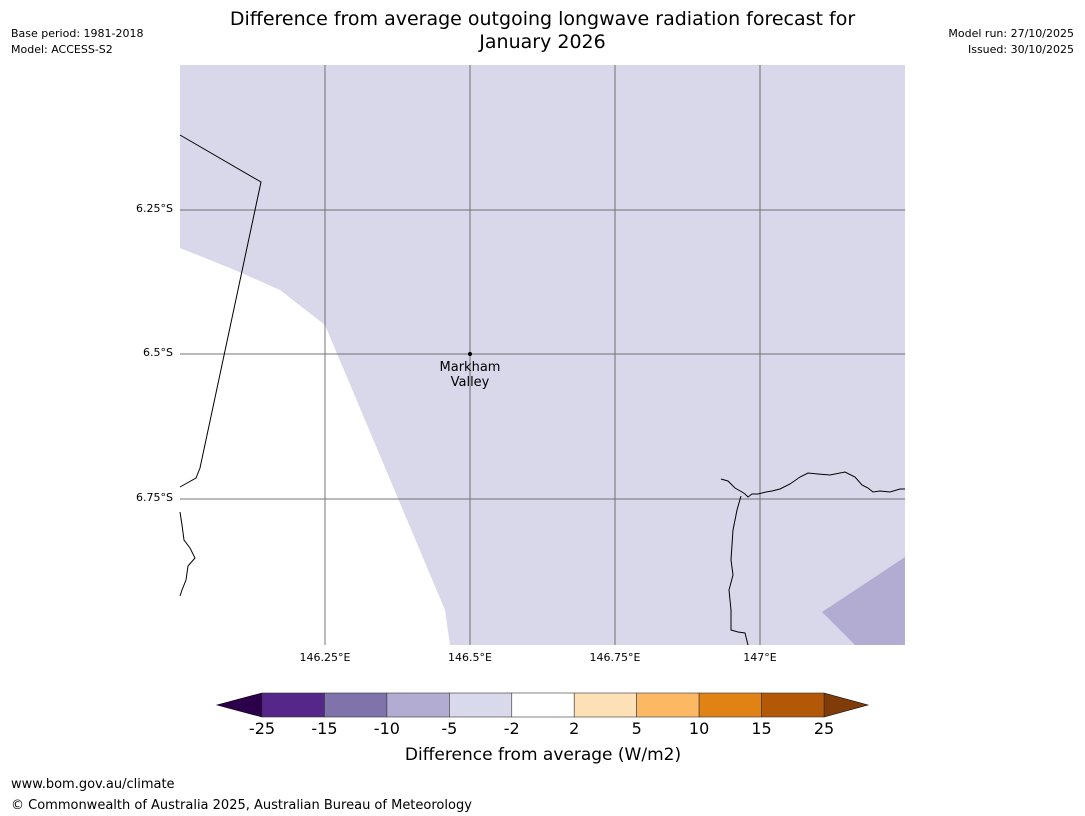  I want to click on place-label-line-2: Valley, so click(470, 382).